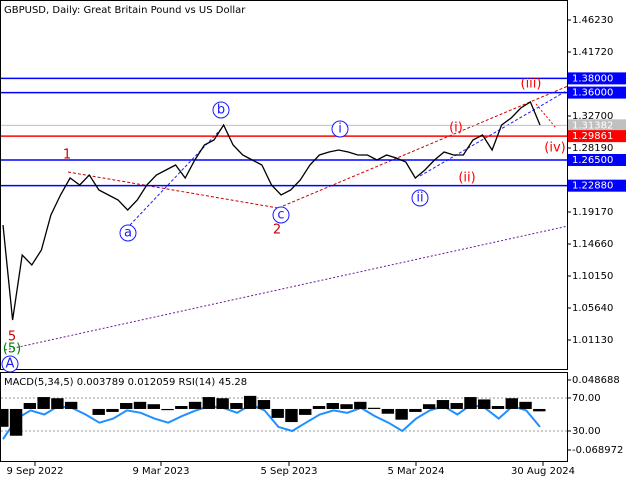  Describe the element at coordinates (592, 93) in the screenshot. I see `level-label: 1.36000` at that location.